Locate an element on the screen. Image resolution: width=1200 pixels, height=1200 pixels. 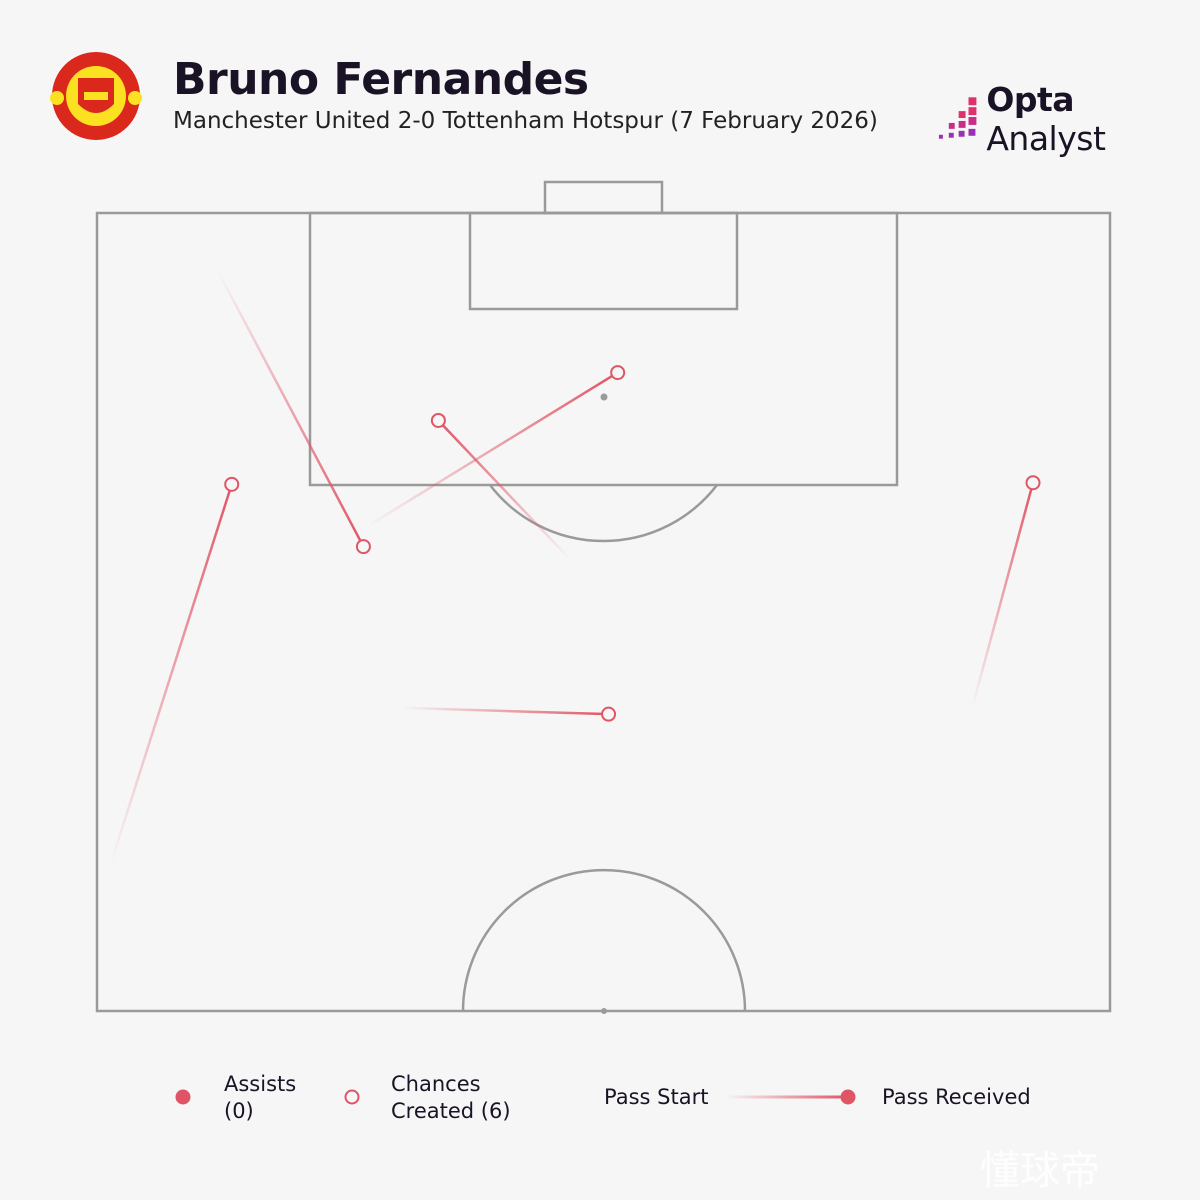
legend-assists: Assists (0) is located at coordinates (260, 1098).